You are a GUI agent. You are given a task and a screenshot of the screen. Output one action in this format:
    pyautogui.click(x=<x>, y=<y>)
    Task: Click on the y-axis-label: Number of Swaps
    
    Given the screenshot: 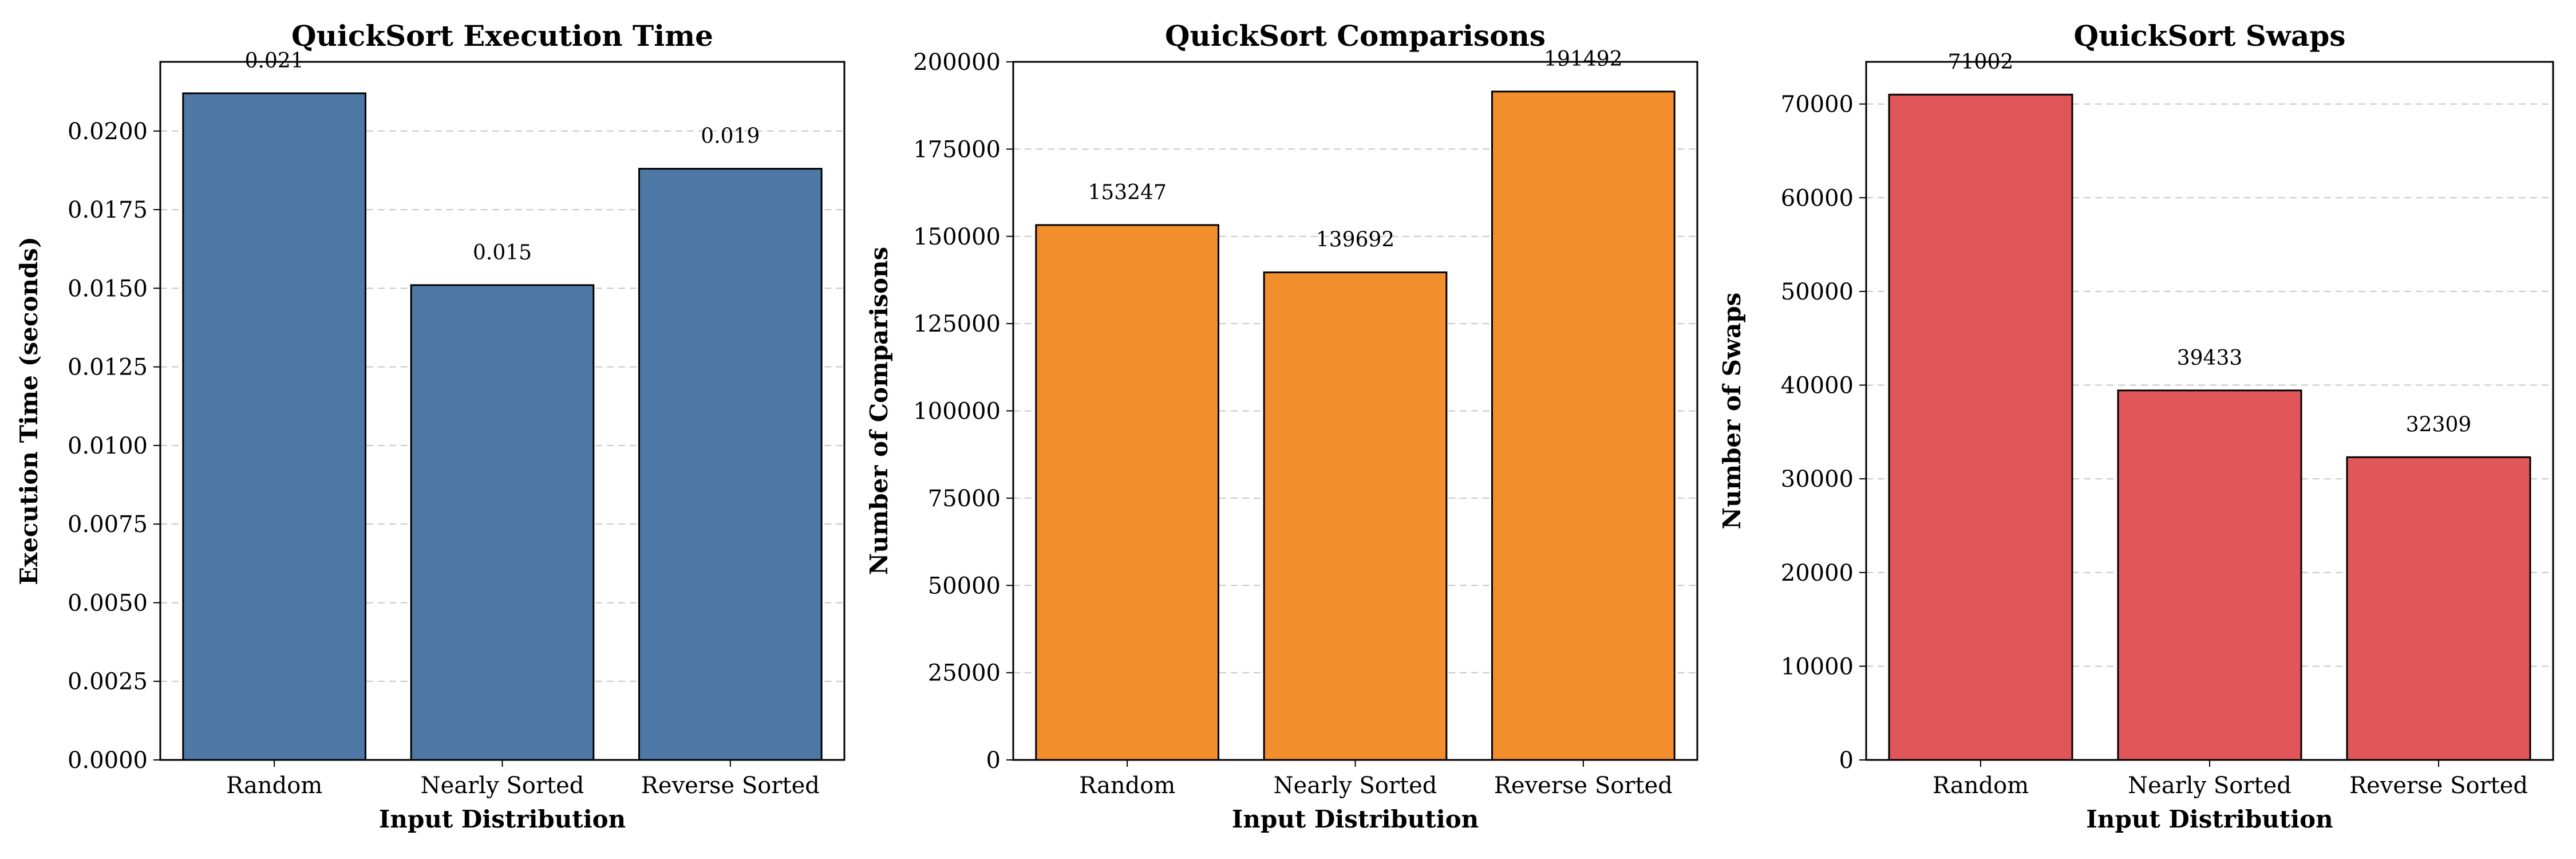 What is the action you would take?
    pyautogui.click(x=1732, y=411)
    